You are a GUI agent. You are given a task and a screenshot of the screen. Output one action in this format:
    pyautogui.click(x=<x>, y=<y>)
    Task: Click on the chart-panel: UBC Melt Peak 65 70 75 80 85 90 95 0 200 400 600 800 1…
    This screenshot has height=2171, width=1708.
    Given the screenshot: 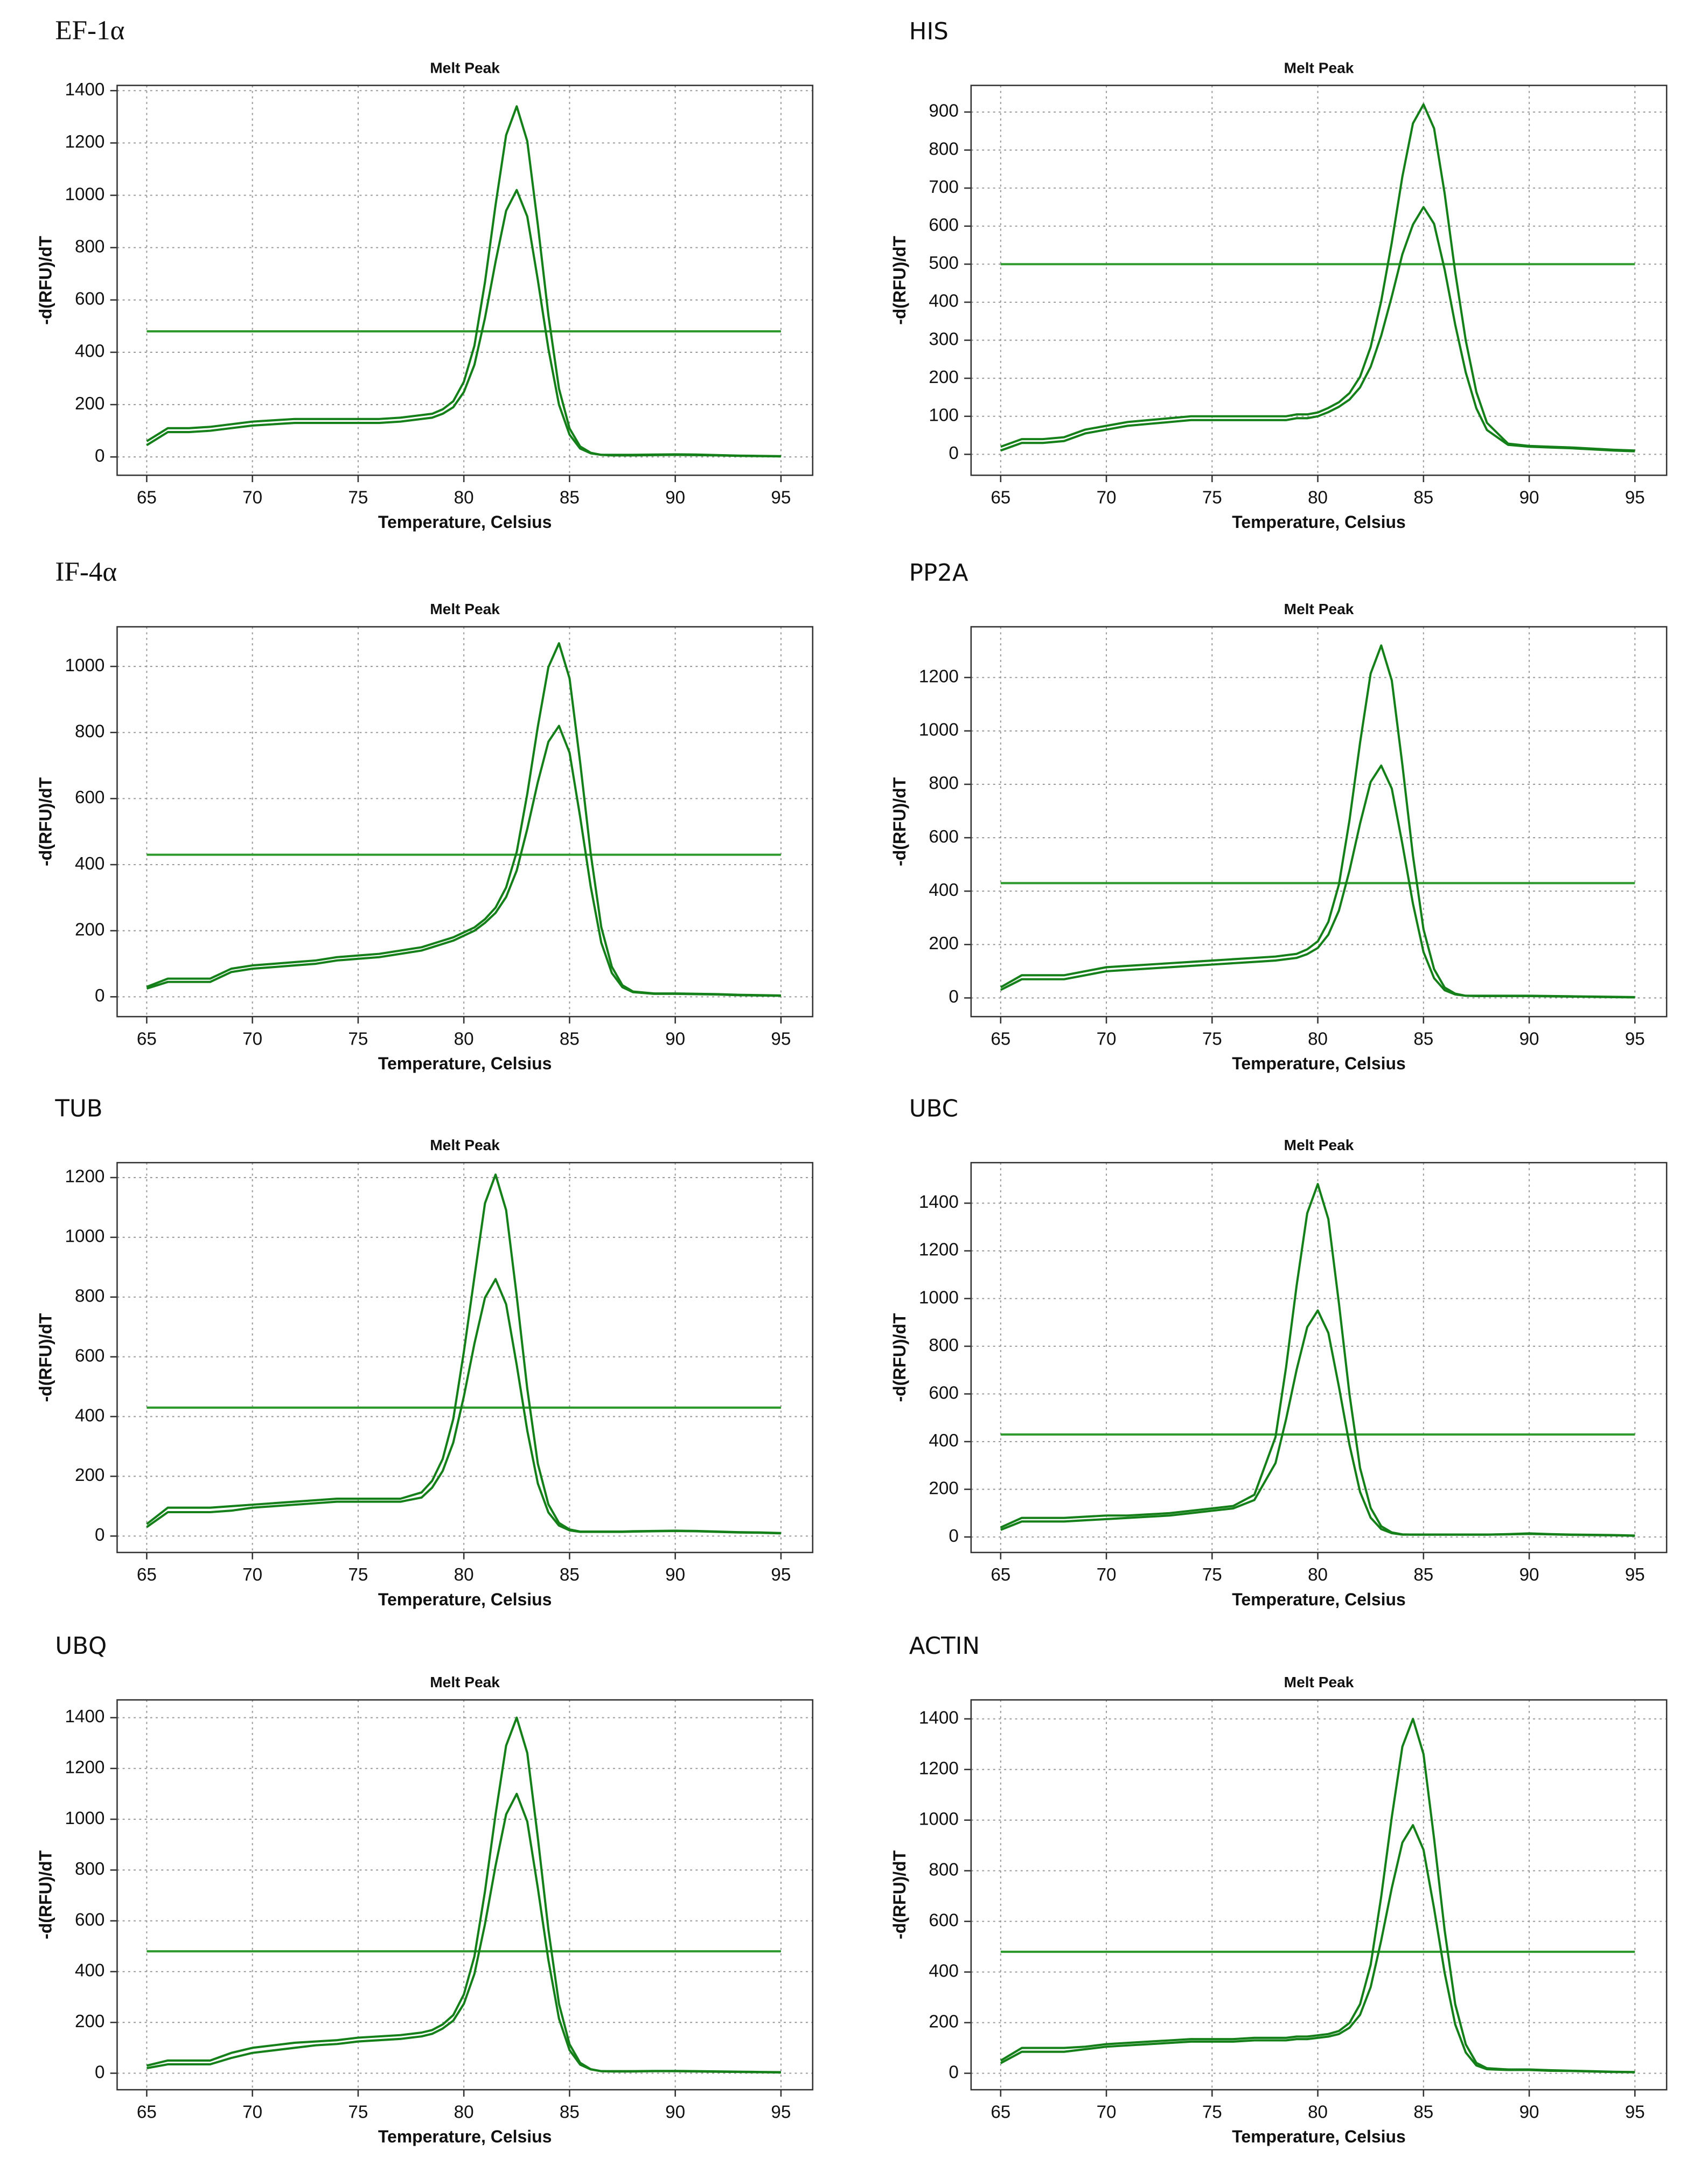 What is the action you would take?
    pyautogui.click(x=1279, y=1352)
    